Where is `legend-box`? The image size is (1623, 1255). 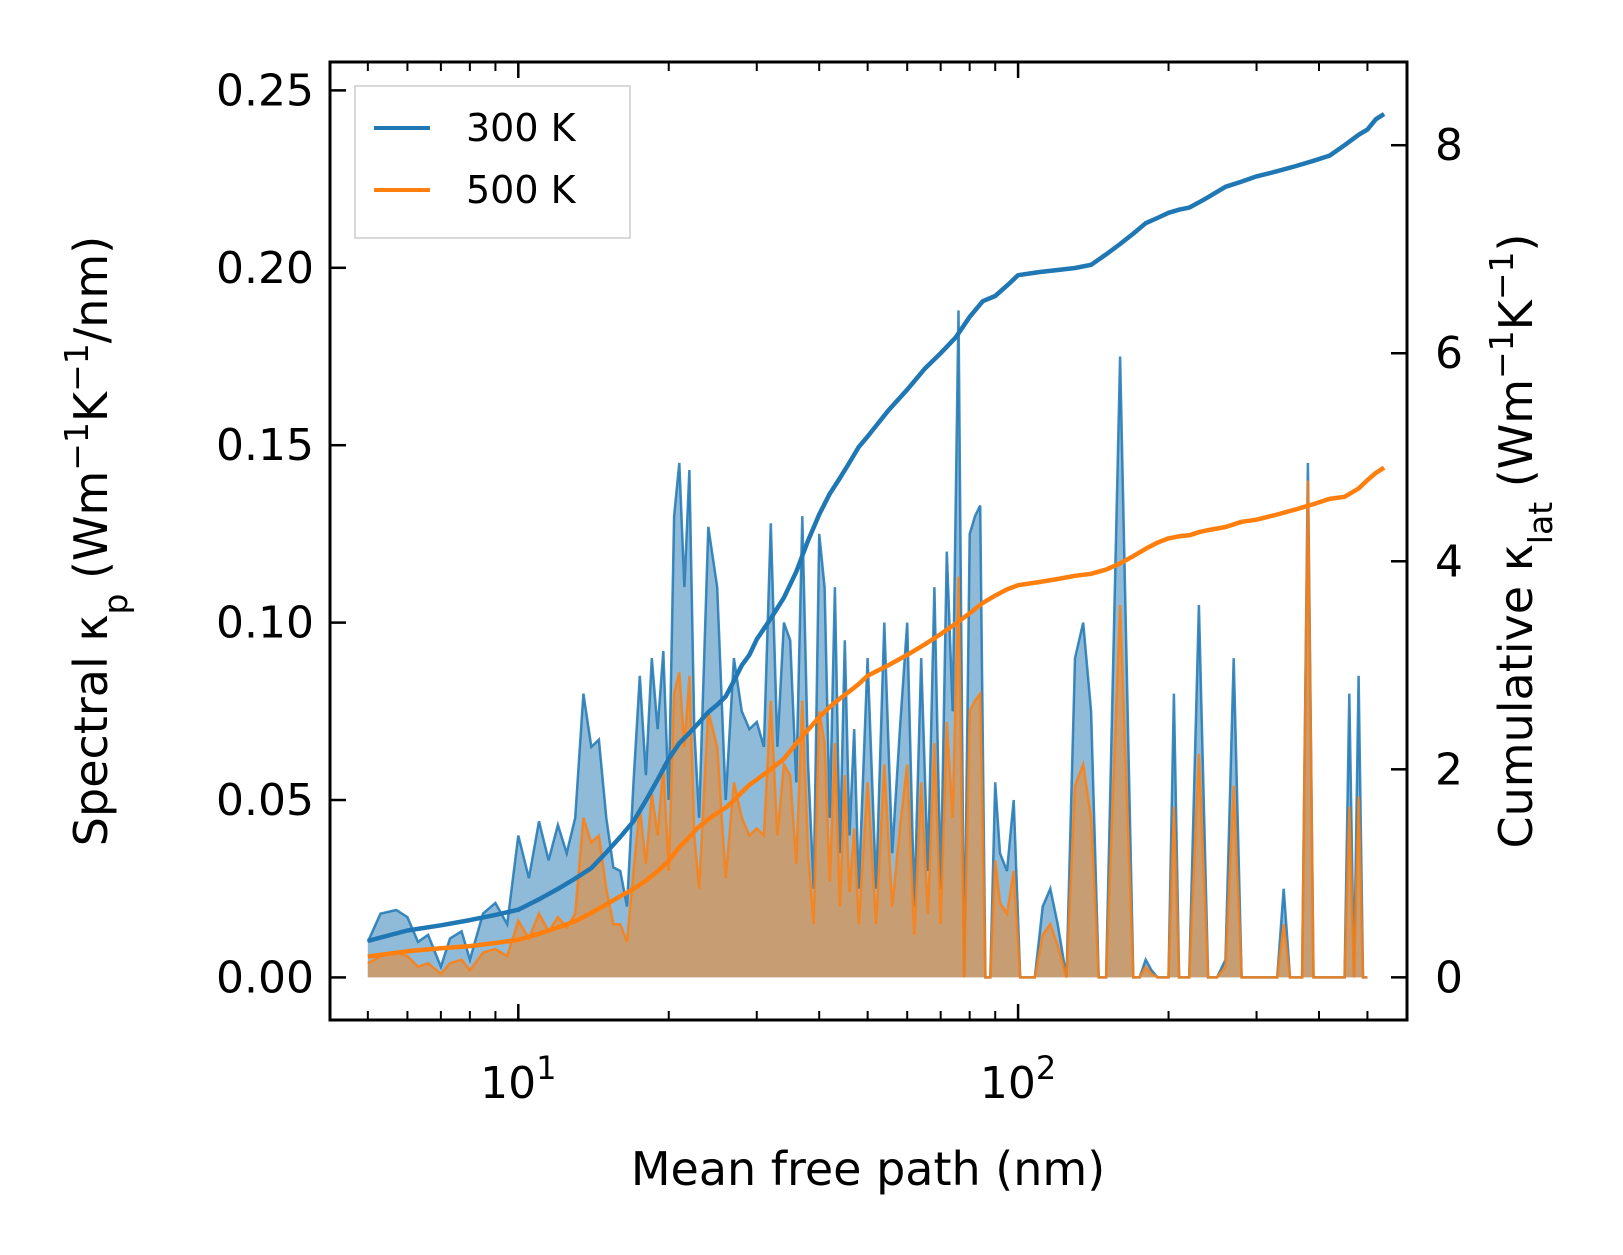 legend-box is located at coordinates (492, 162).